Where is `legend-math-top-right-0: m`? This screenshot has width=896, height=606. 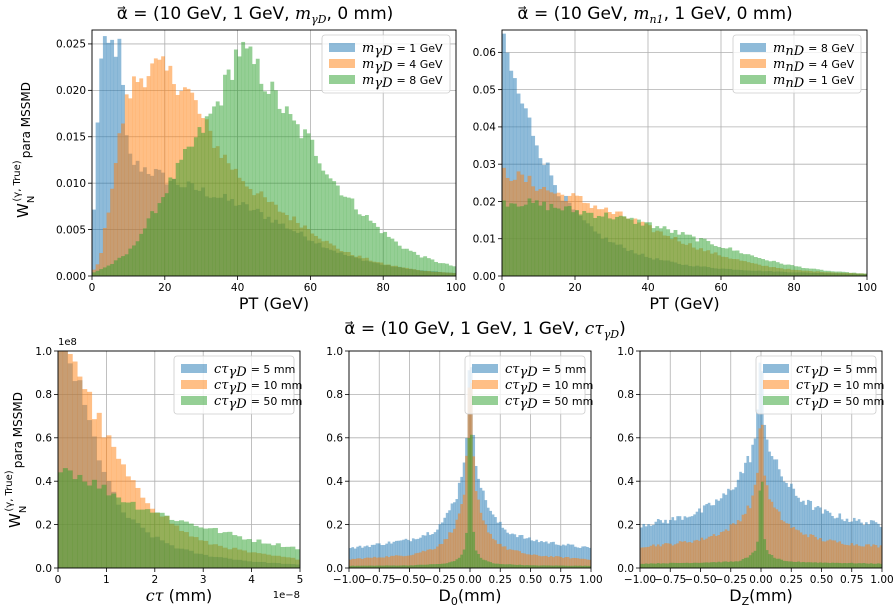 legend-math-top-right-0: m is located at coordinates (779, 48).